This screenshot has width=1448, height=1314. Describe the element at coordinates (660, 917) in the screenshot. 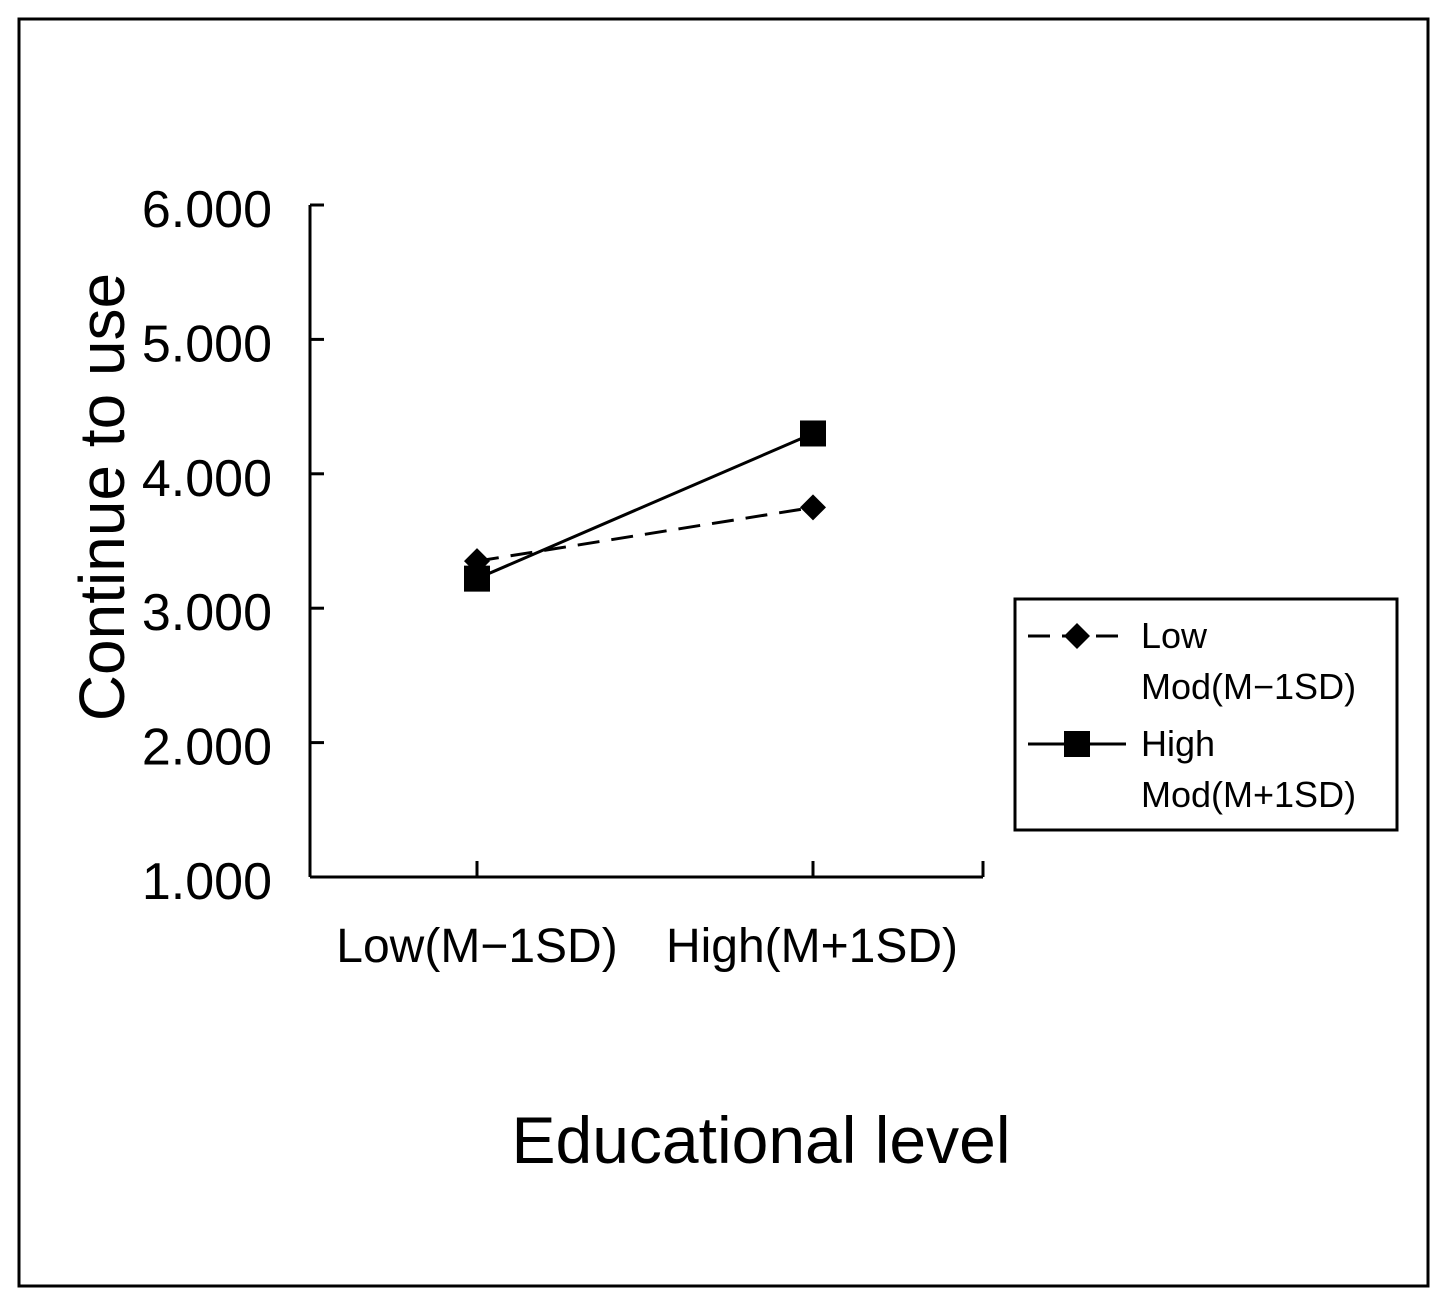

I see `x-ticks: Low(M−1SD) High(M+1SD)` at that location.